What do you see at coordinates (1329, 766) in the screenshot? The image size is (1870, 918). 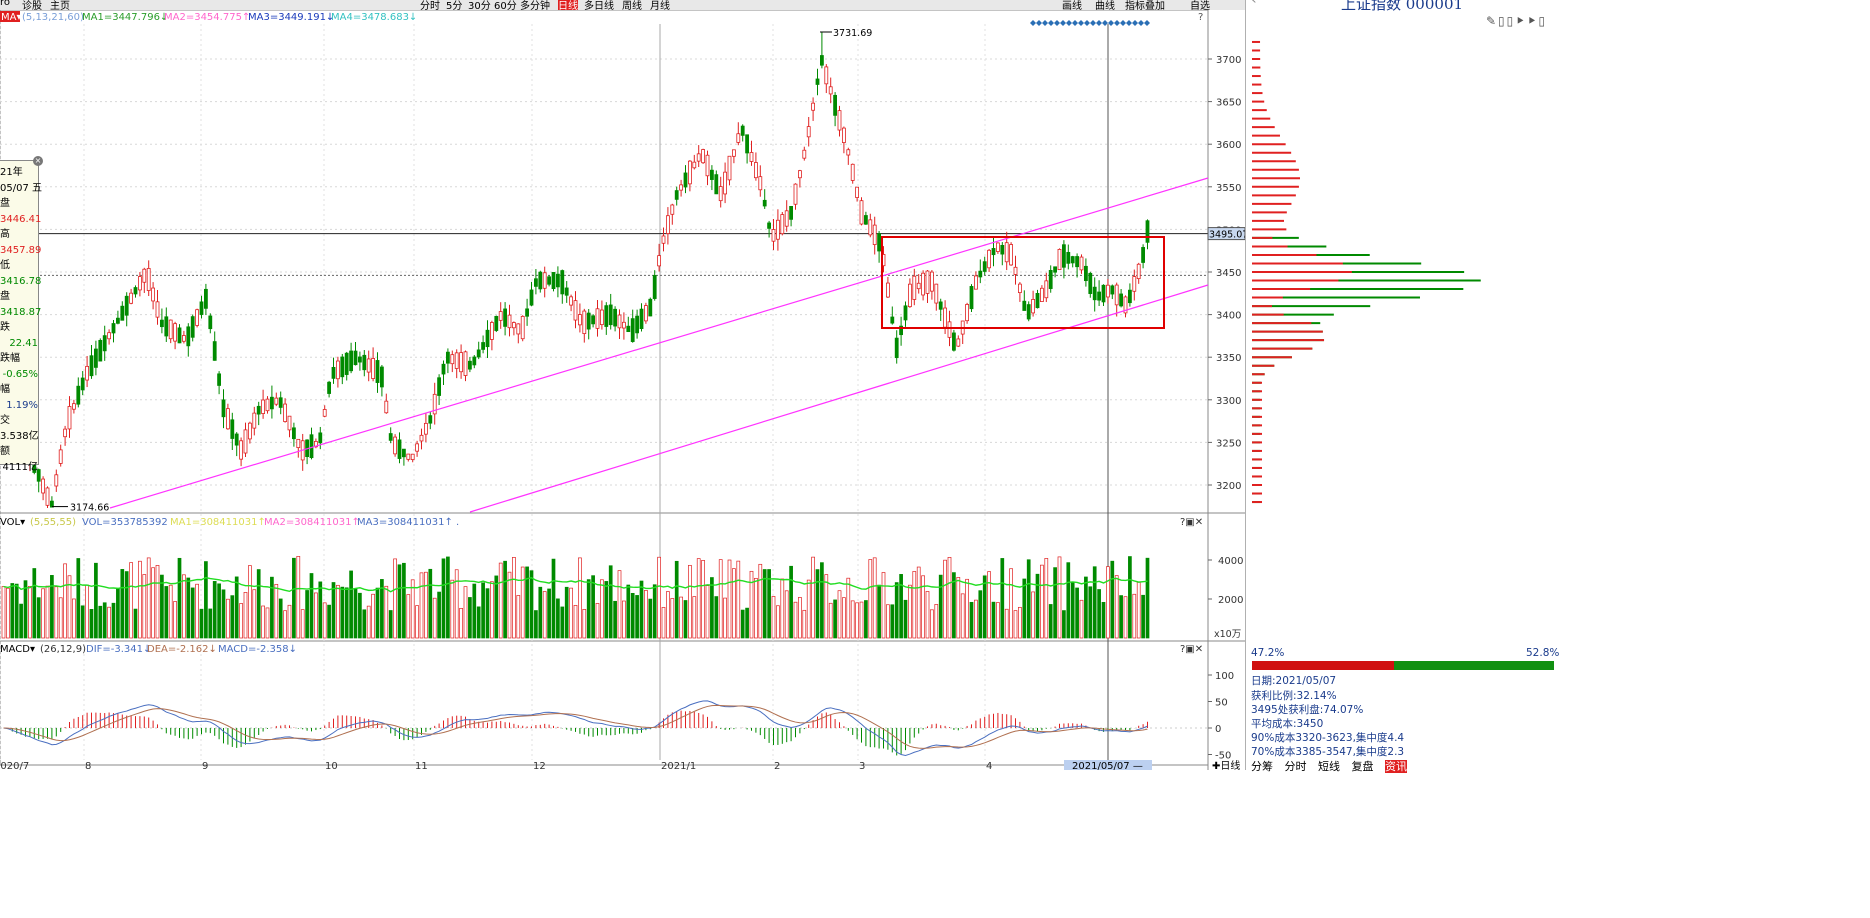 I see `tab-shortline: 短线` at bounding box center [1329, 766].